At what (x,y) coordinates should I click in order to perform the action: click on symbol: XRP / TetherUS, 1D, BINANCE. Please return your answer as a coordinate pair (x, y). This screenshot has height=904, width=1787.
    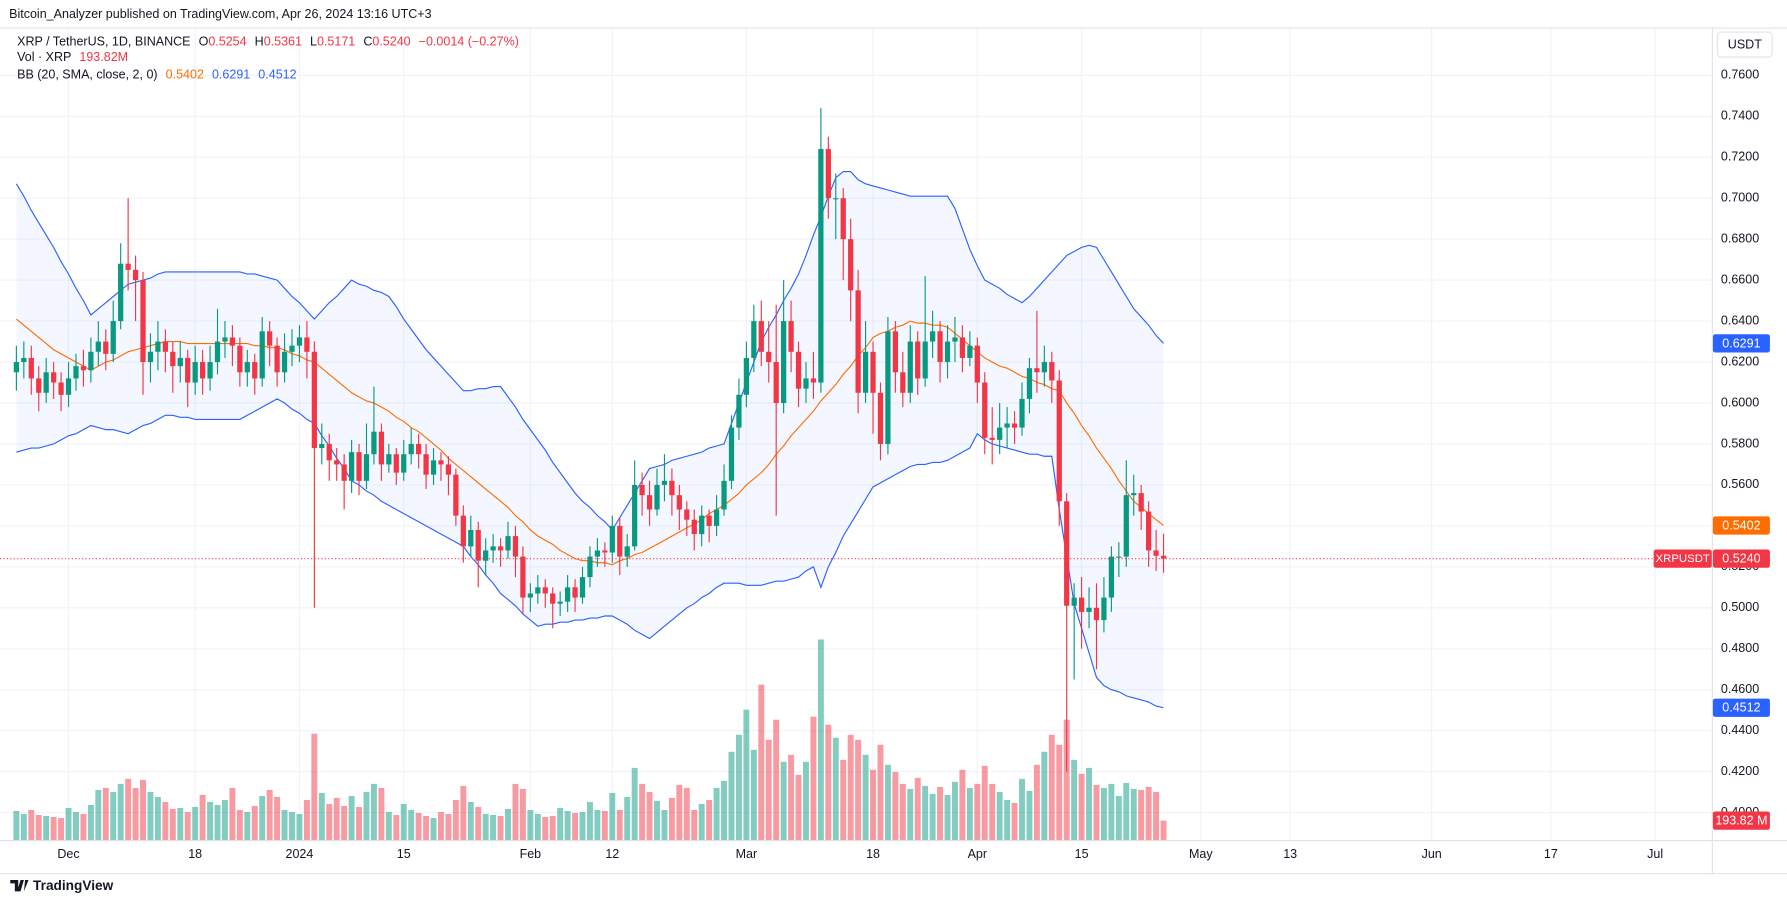
    Looking at the image, I should click on (103, 42).